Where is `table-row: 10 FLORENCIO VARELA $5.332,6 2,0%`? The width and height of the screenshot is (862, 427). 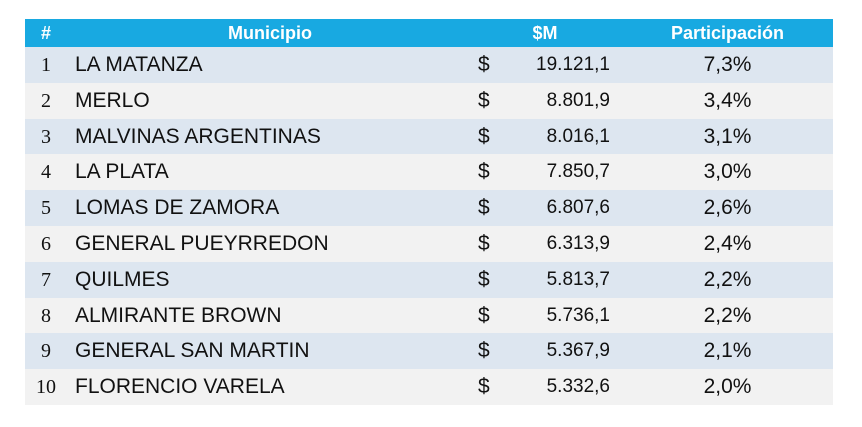
table-row: 10 FLORENCIO VARELA $5.332,6 2,0% is located at coordinates (429, 387).